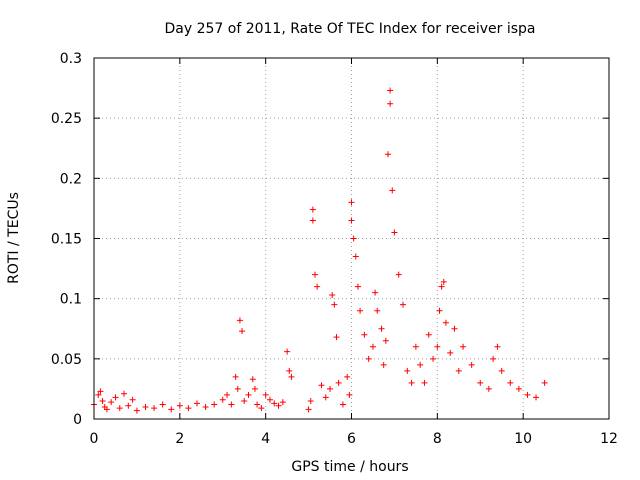  I want to click on y-tick-label: 0.15, so click(66, 240).